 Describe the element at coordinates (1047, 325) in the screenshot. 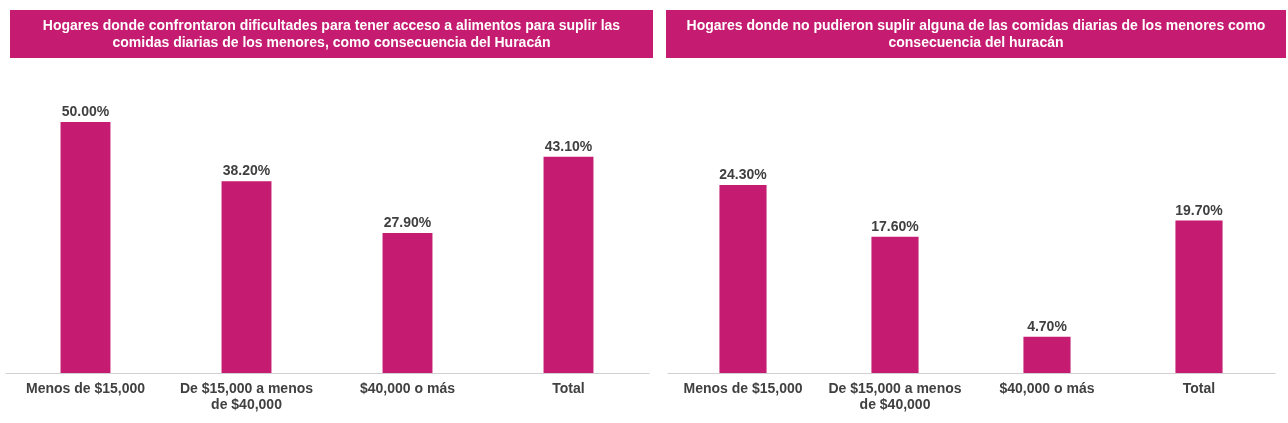

I see `data-label: 4.70%` at that location.